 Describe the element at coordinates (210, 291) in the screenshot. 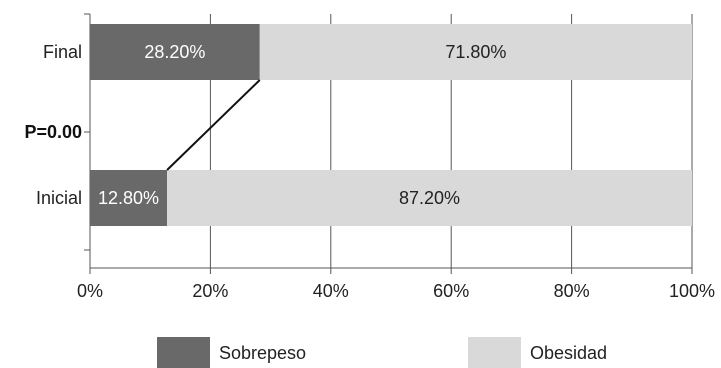

I see `x-tick-label: 20%` at that location.